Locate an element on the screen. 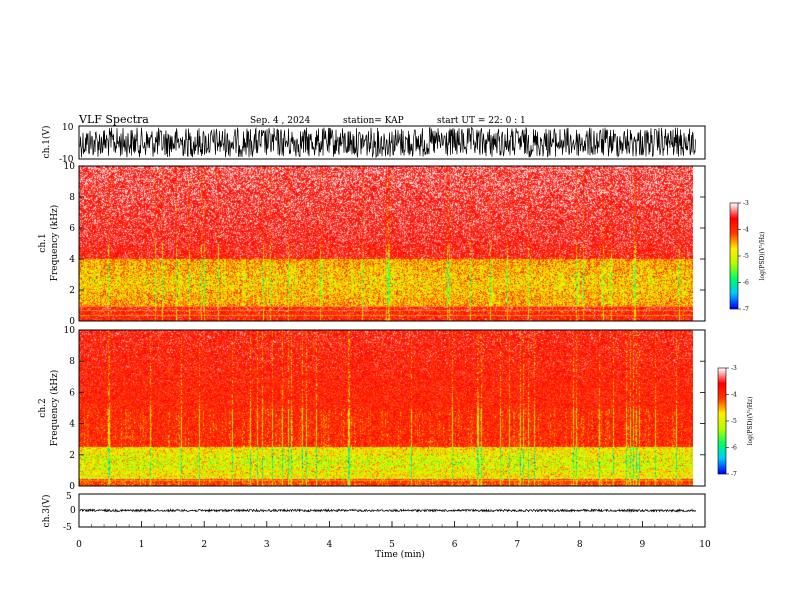 This screenshot has height=612, width=792. ch1-ytick-top: 10 is located at coordinates (68, 128).